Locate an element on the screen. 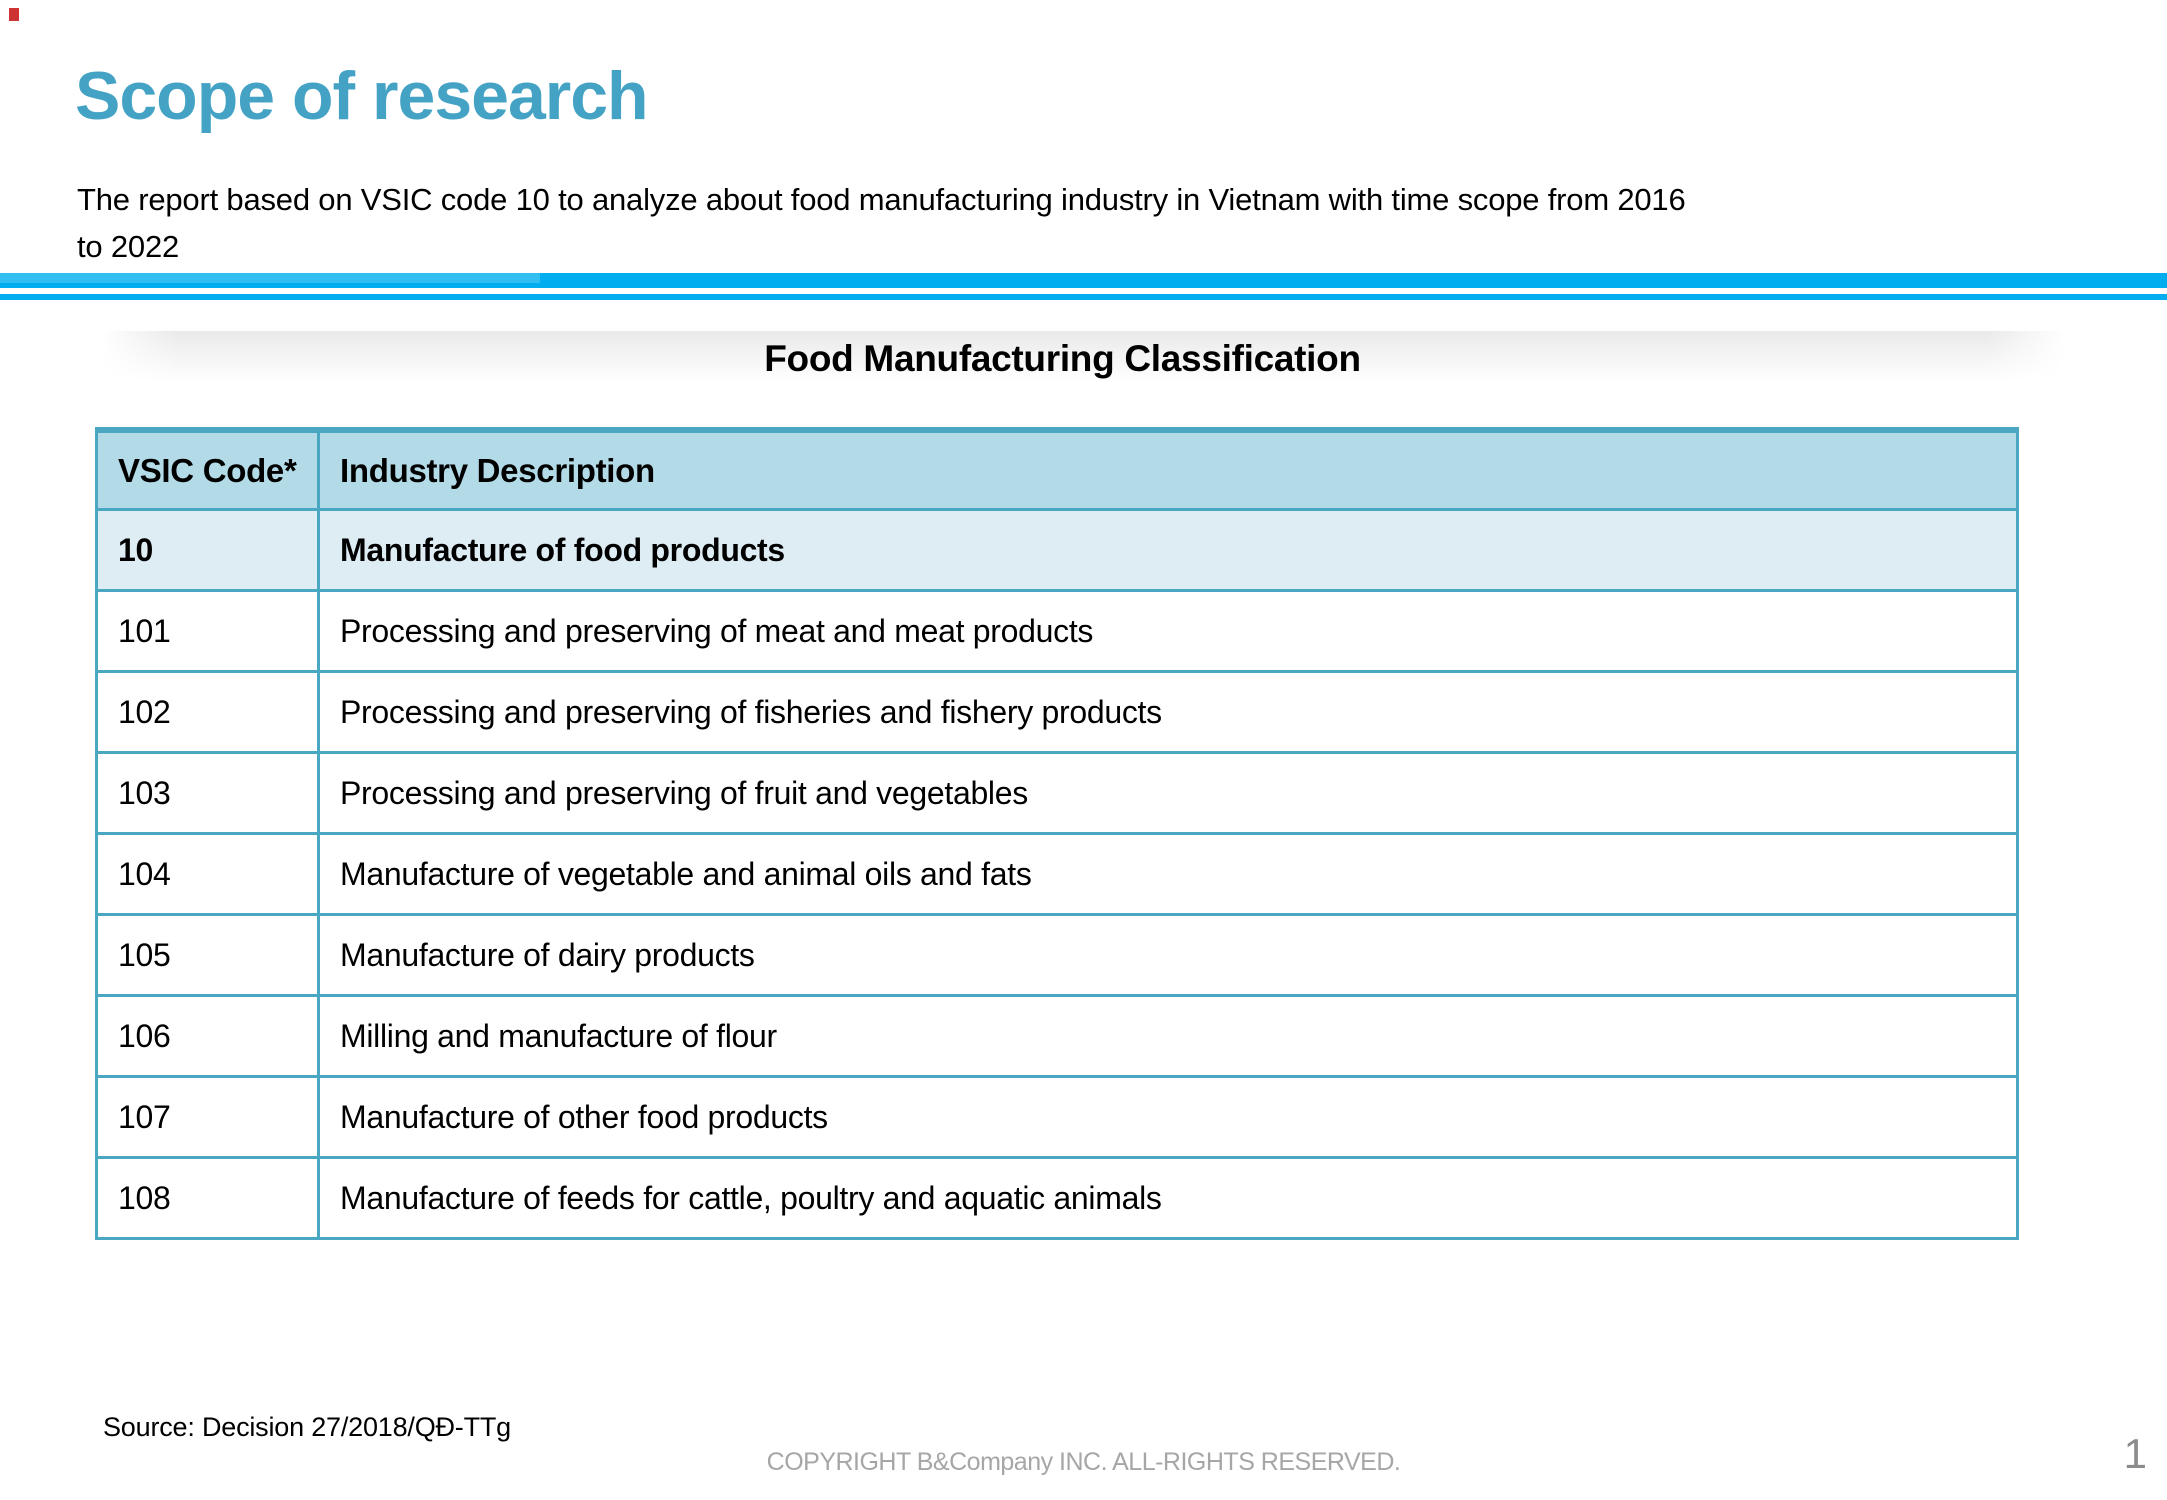 The image size is (2167, 1500). vsic-code-cell: 103 is located at coordinates (207, 793).